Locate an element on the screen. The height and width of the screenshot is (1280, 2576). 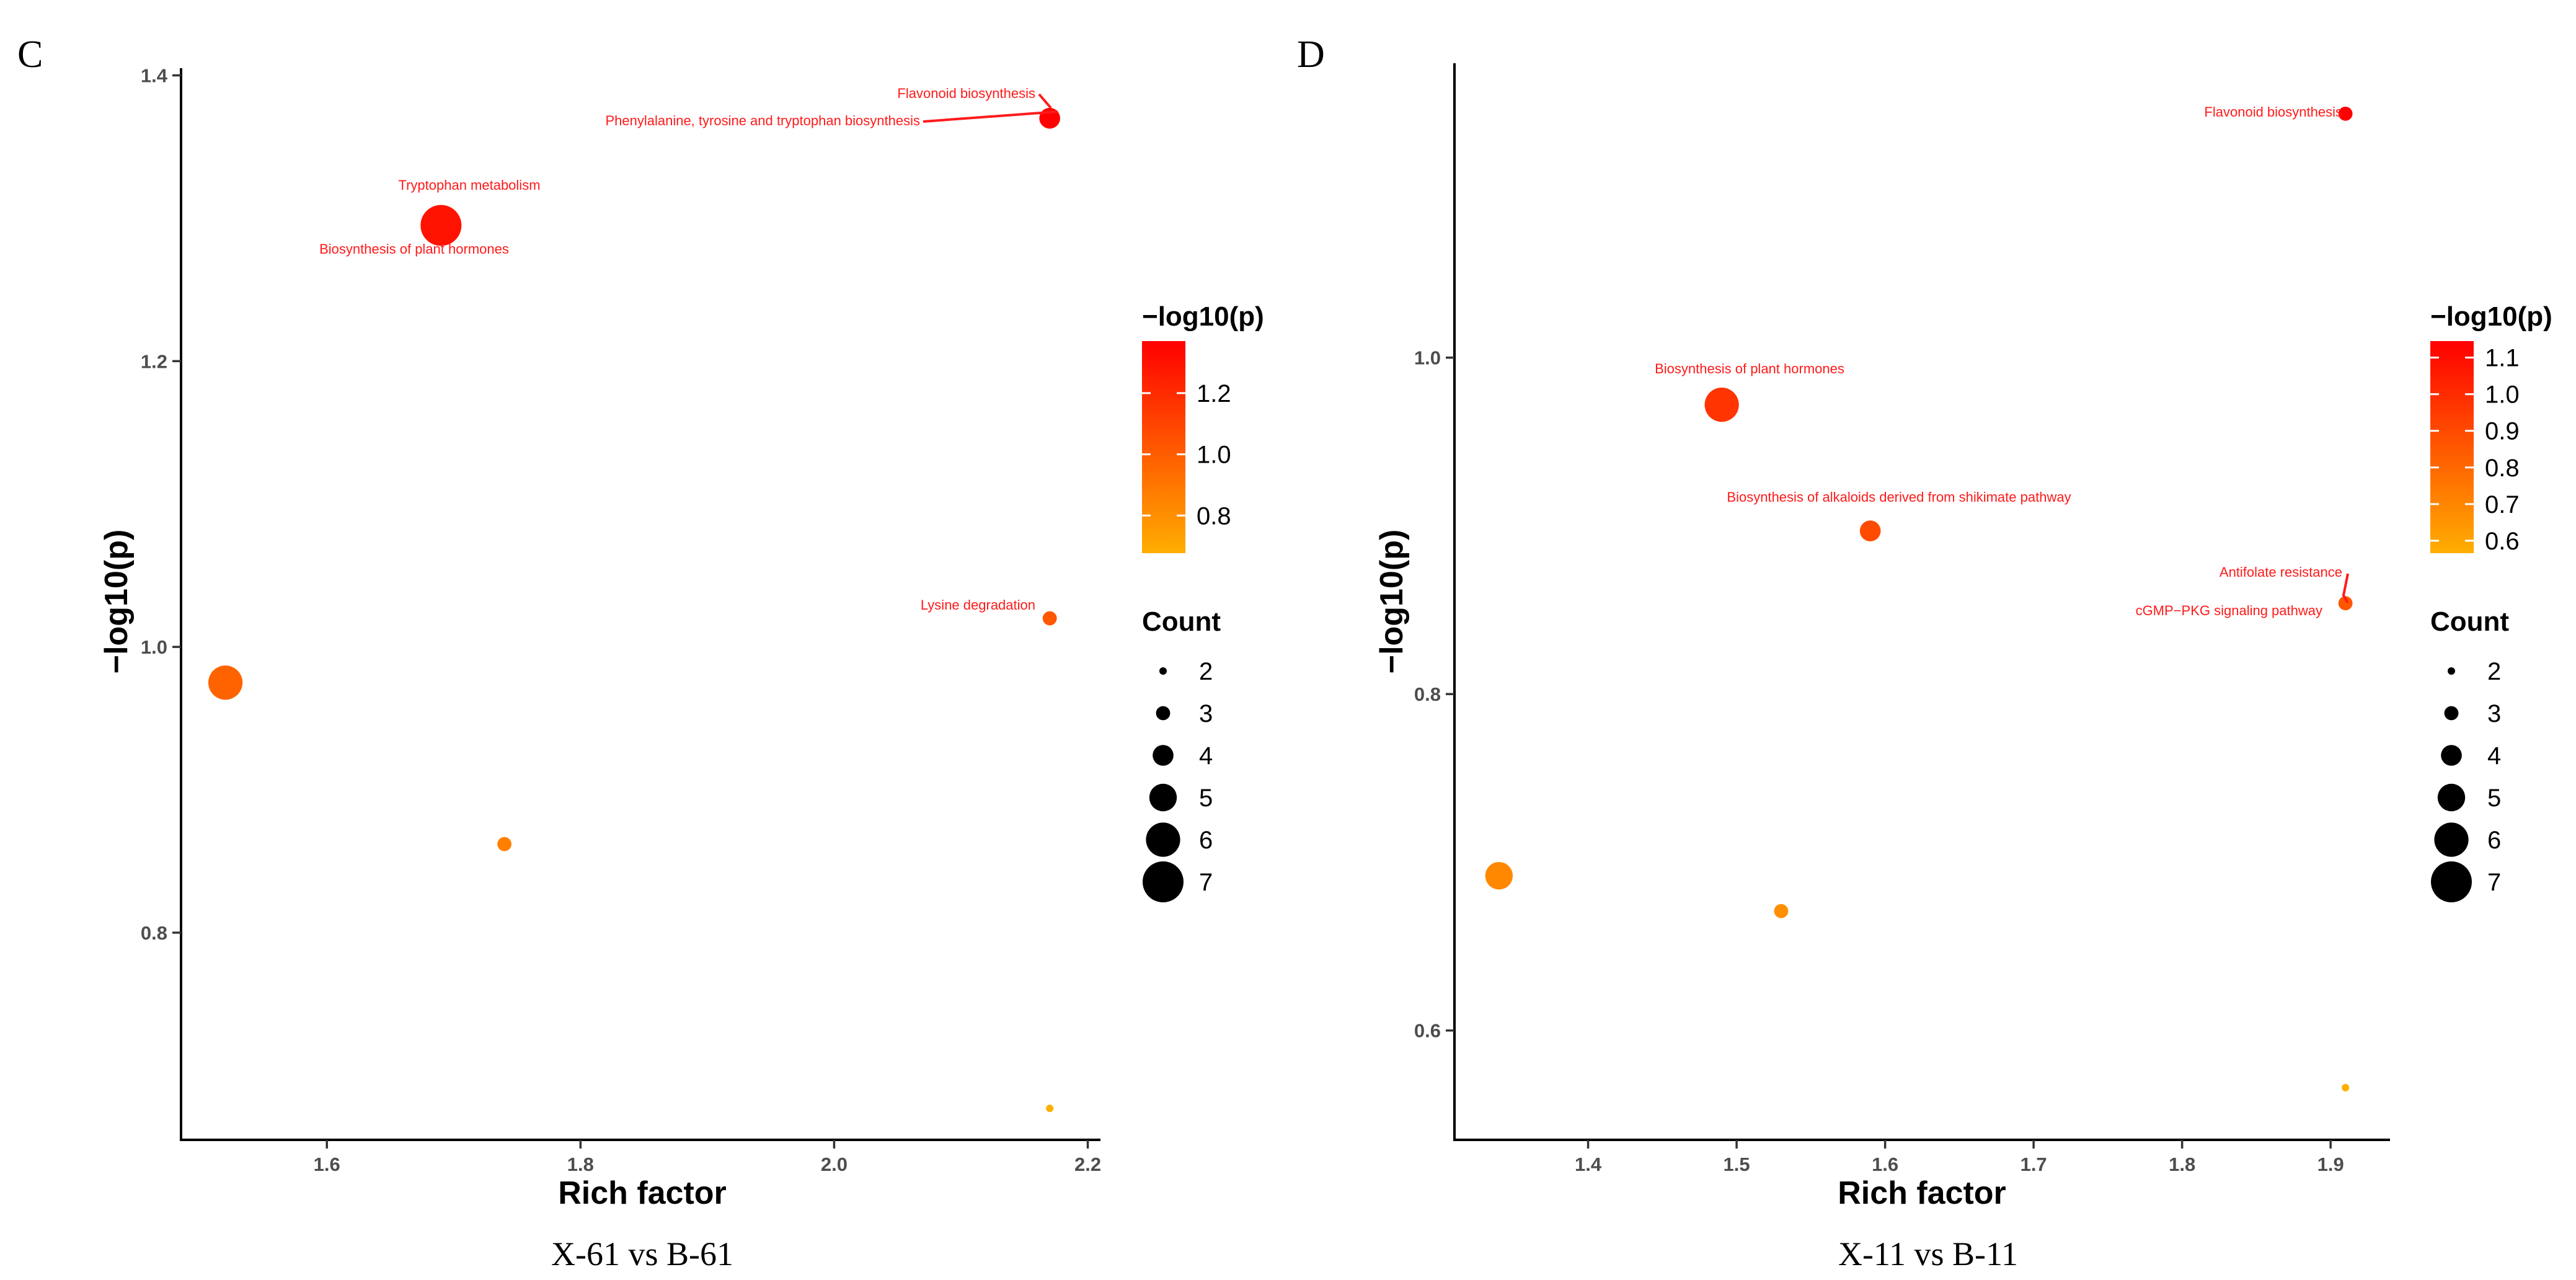
colorbar-tick-label: 0.7 is located at coordinates (2502, 504).